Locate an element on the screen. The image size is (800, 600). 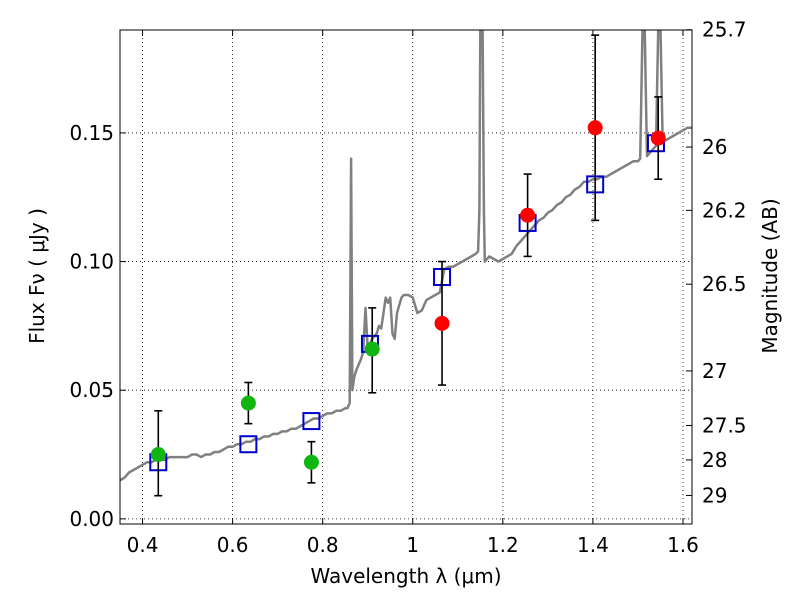
y2-tick-label: 27.5 is located at coordinates (724, 425).